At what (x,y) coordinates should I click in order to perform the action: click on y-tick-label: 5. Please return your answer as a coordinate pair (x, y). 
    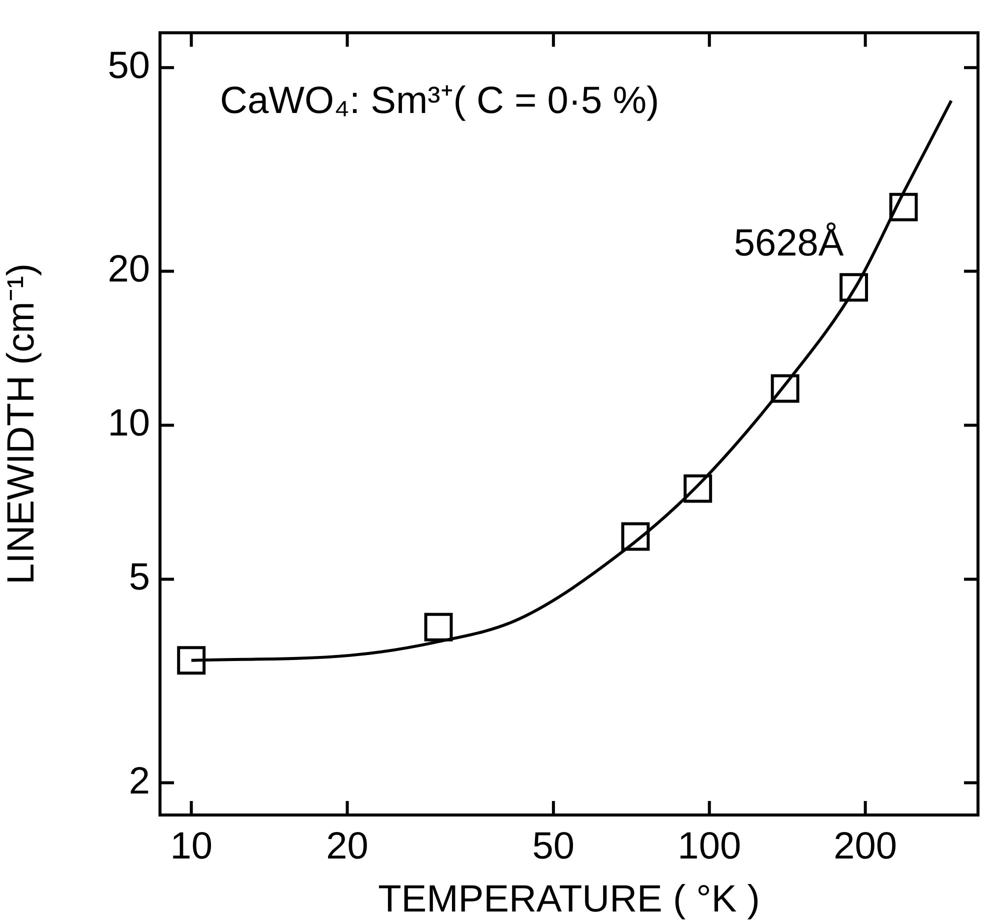
    Looking at the image, I should click on (139, 577).